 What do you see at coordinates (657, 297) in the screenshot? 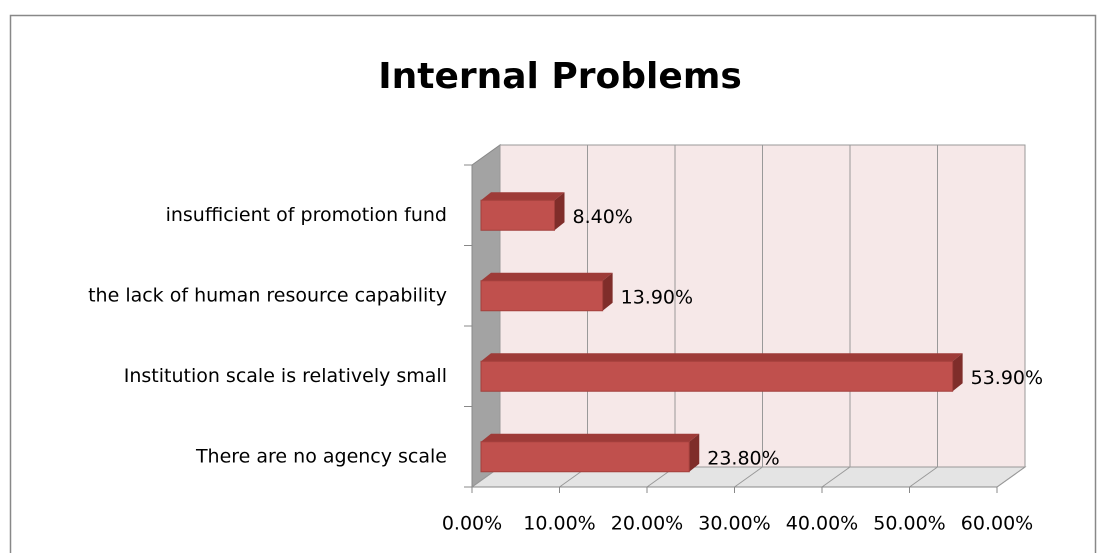
I see `data-label: 13.90%` at bounding box center [657, 297].